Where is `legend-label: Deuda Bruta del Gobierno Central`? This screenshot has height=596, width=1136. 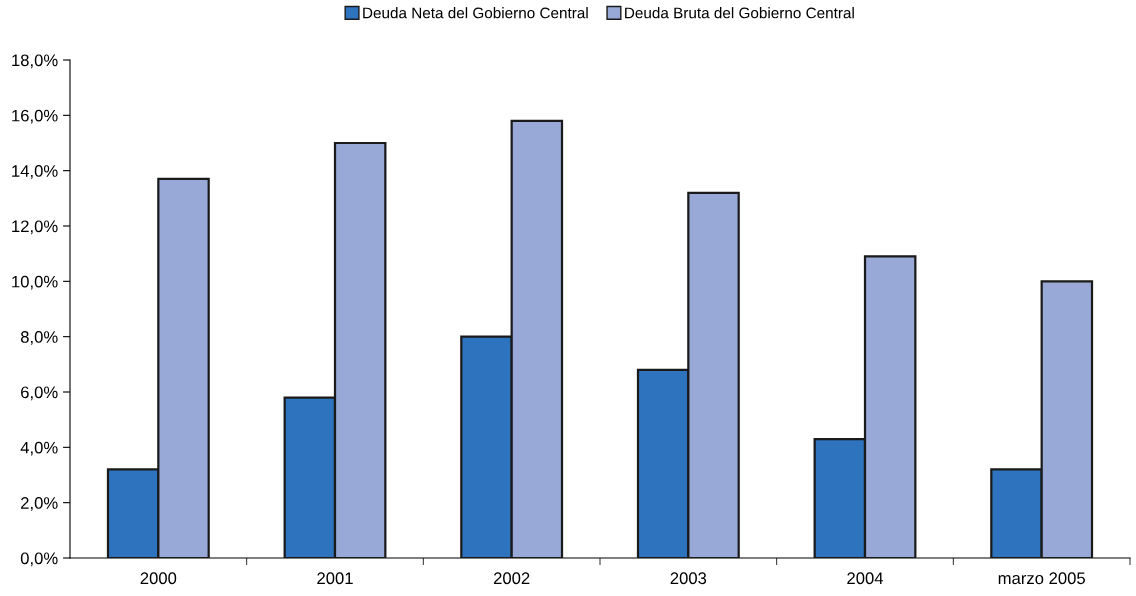 legend-label: Deuda Bruta del Gobierno Central is located at coordinates (739, 13).